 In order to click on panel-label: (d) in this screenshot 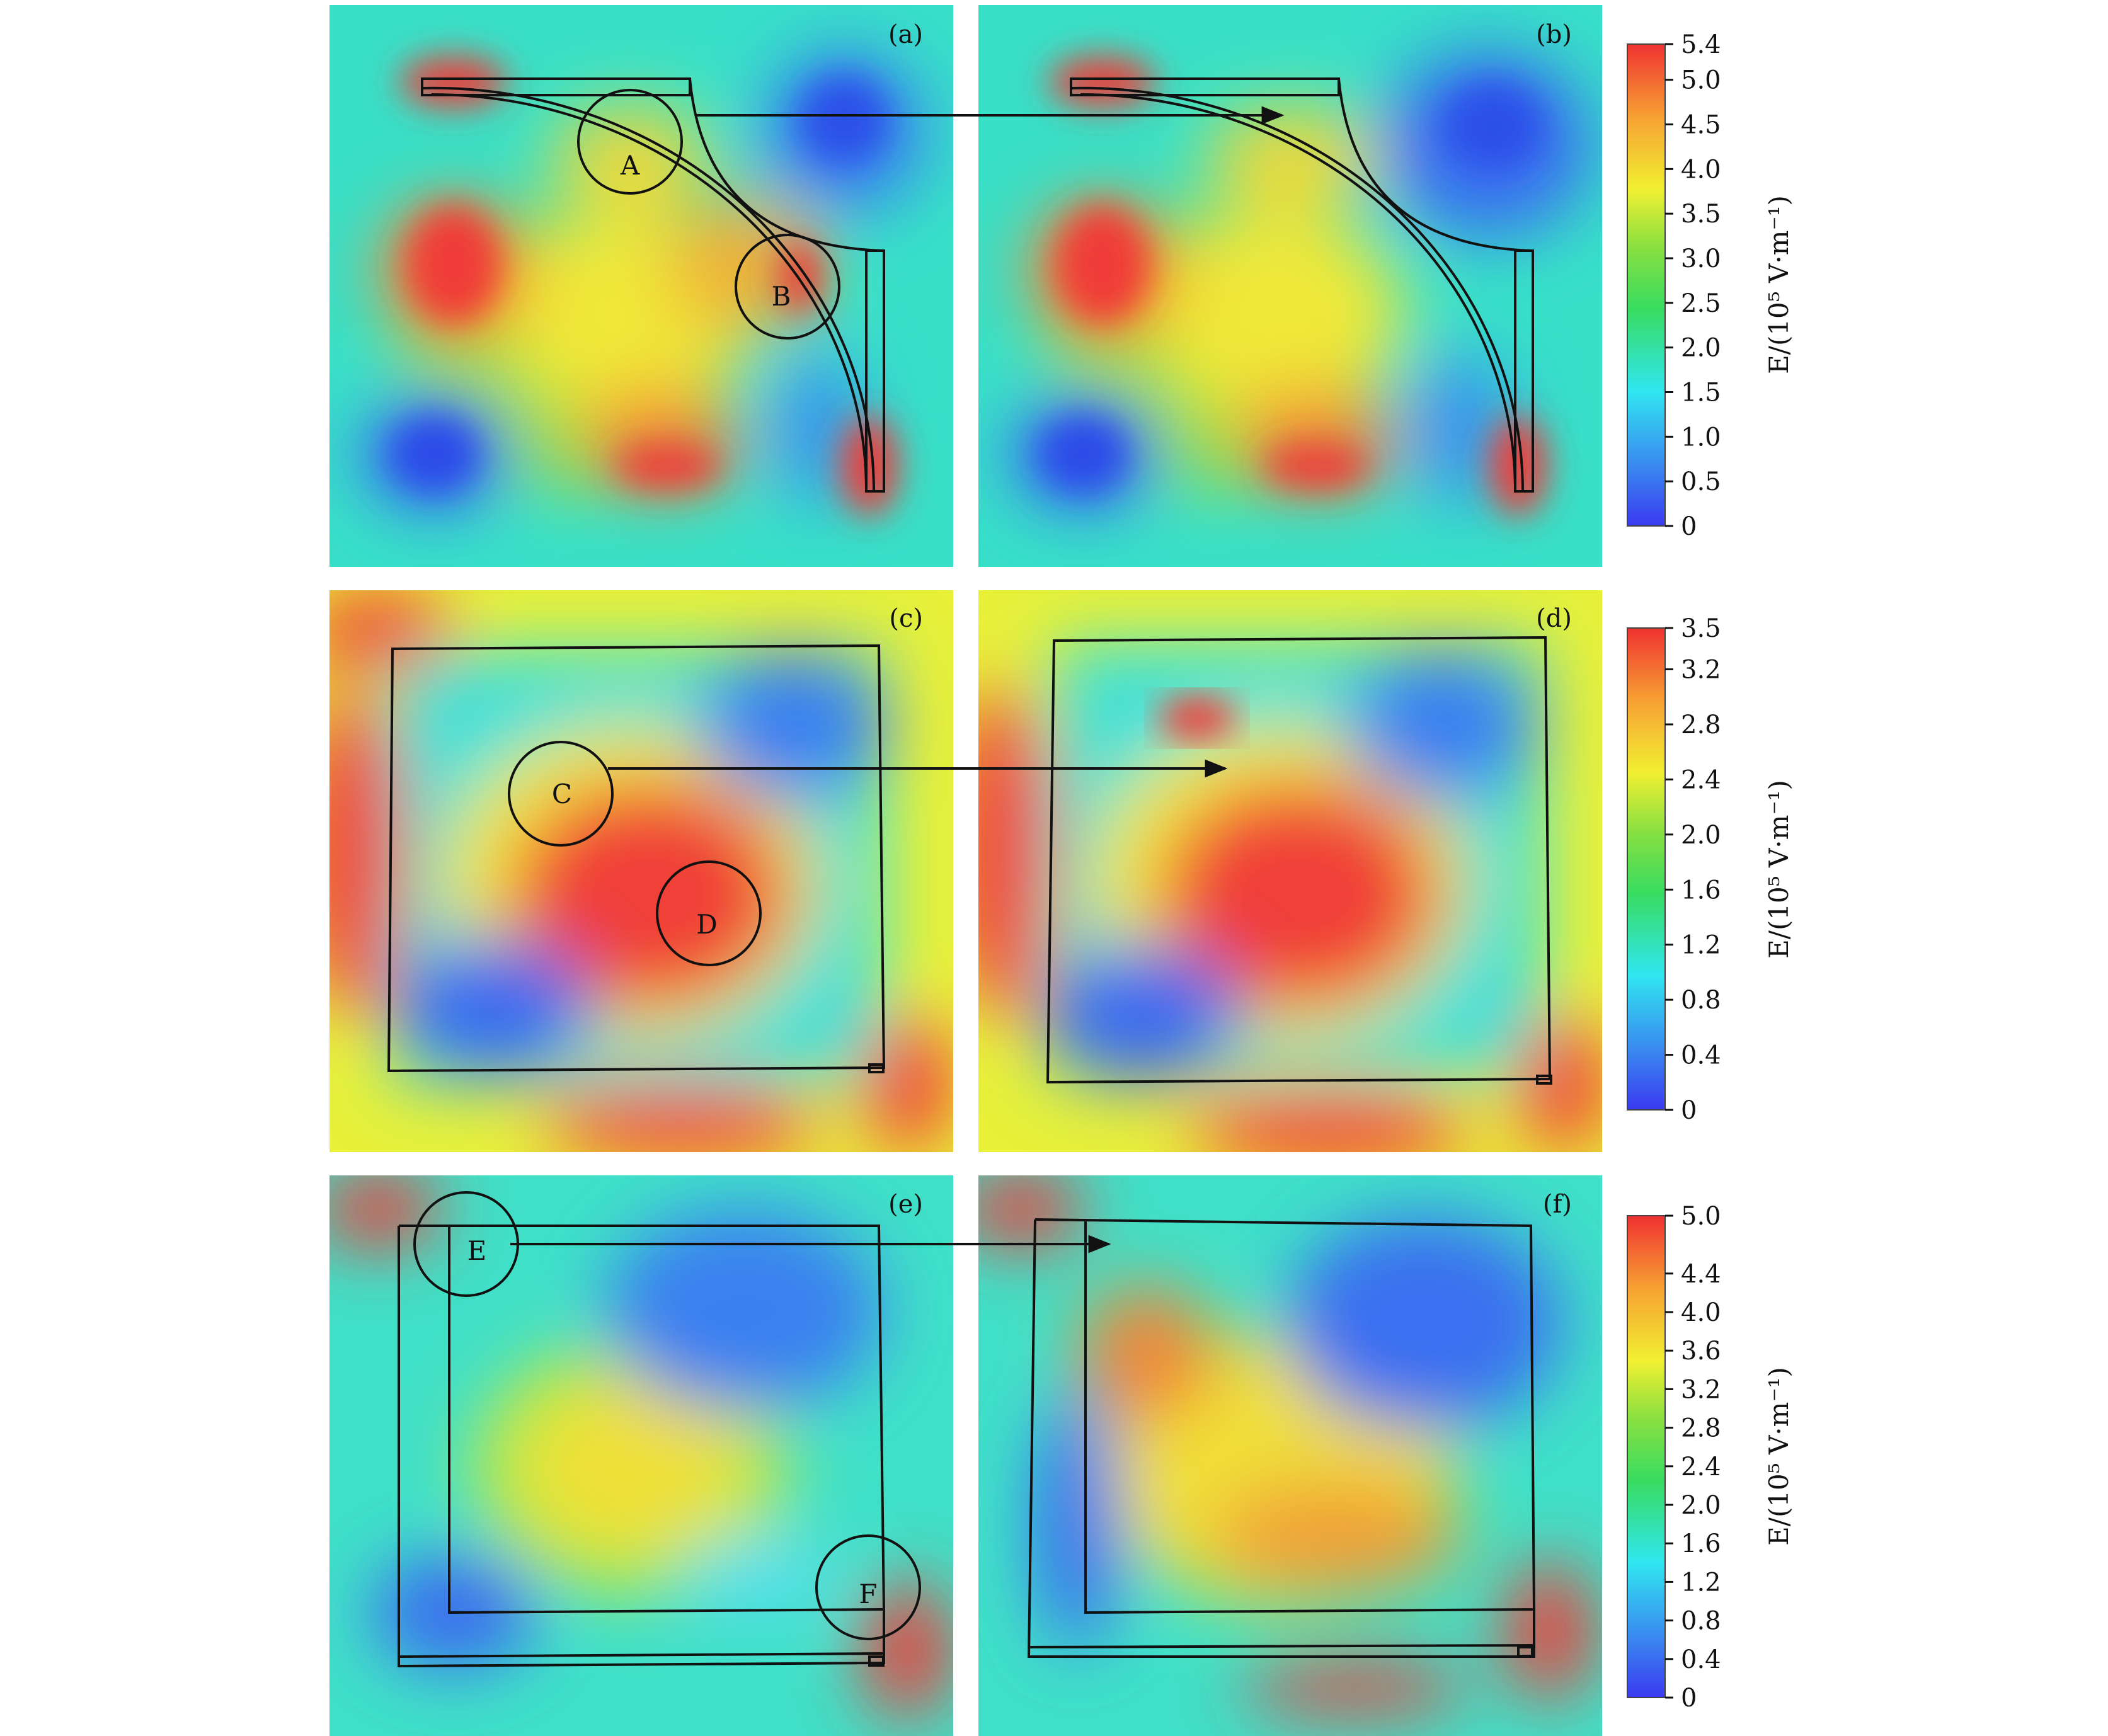, I will do `click(1554, 618)`.